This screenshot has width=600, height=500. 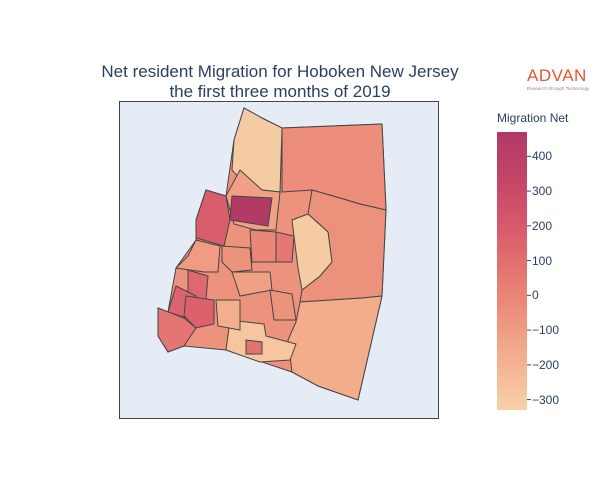 I want to click on region-northwest-block, so click(x=213, y=218).